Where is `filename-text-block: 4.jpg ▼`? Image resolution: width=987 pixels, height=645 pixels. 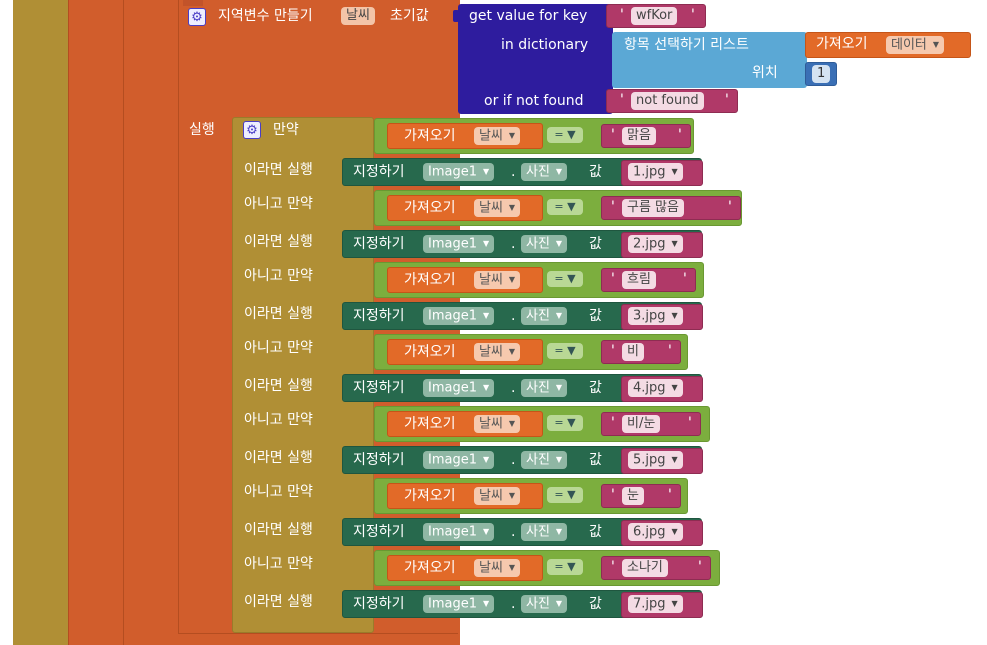
filename-text-block: 4.jpg ▼ is located at coordinates (662, 389).